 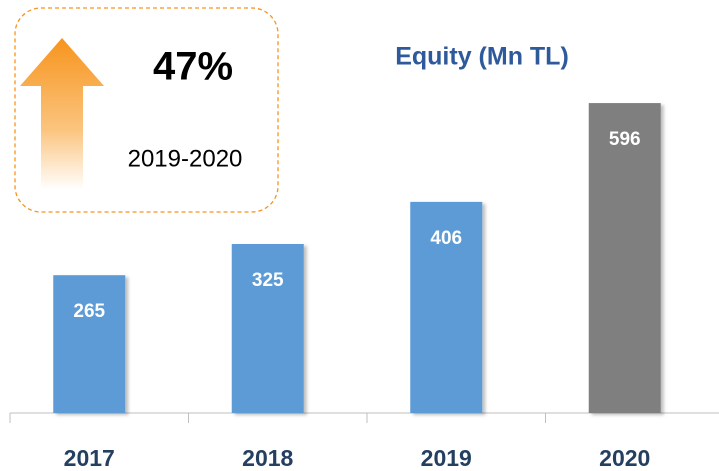 What do you see at coordinates (193, 67) in the screenshot?
I see `annotation-value: 47%` at bounding box center [193, 67].